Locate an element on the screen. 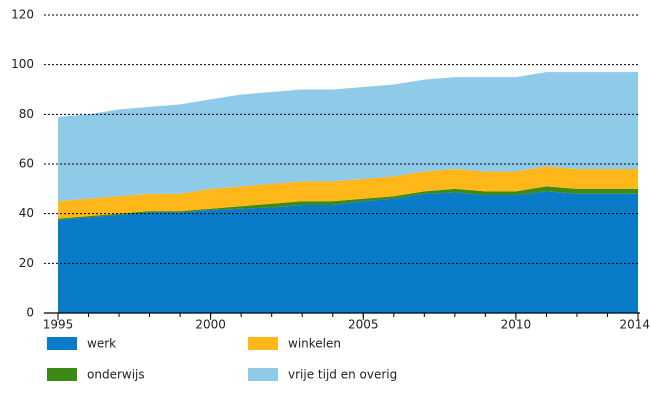  y-tick-label: 40 is located at coordinates (26, 213).